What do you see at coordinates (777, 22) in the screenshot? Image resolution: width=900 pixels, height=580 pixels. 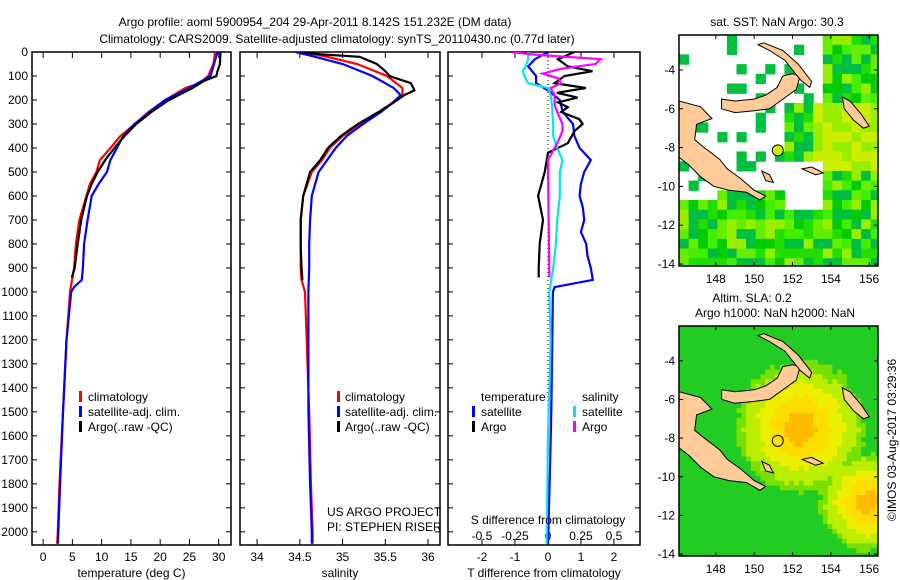 I see `map-title: sat. SST: NaN Argo: 30.3` at bounding box center [777, 22].